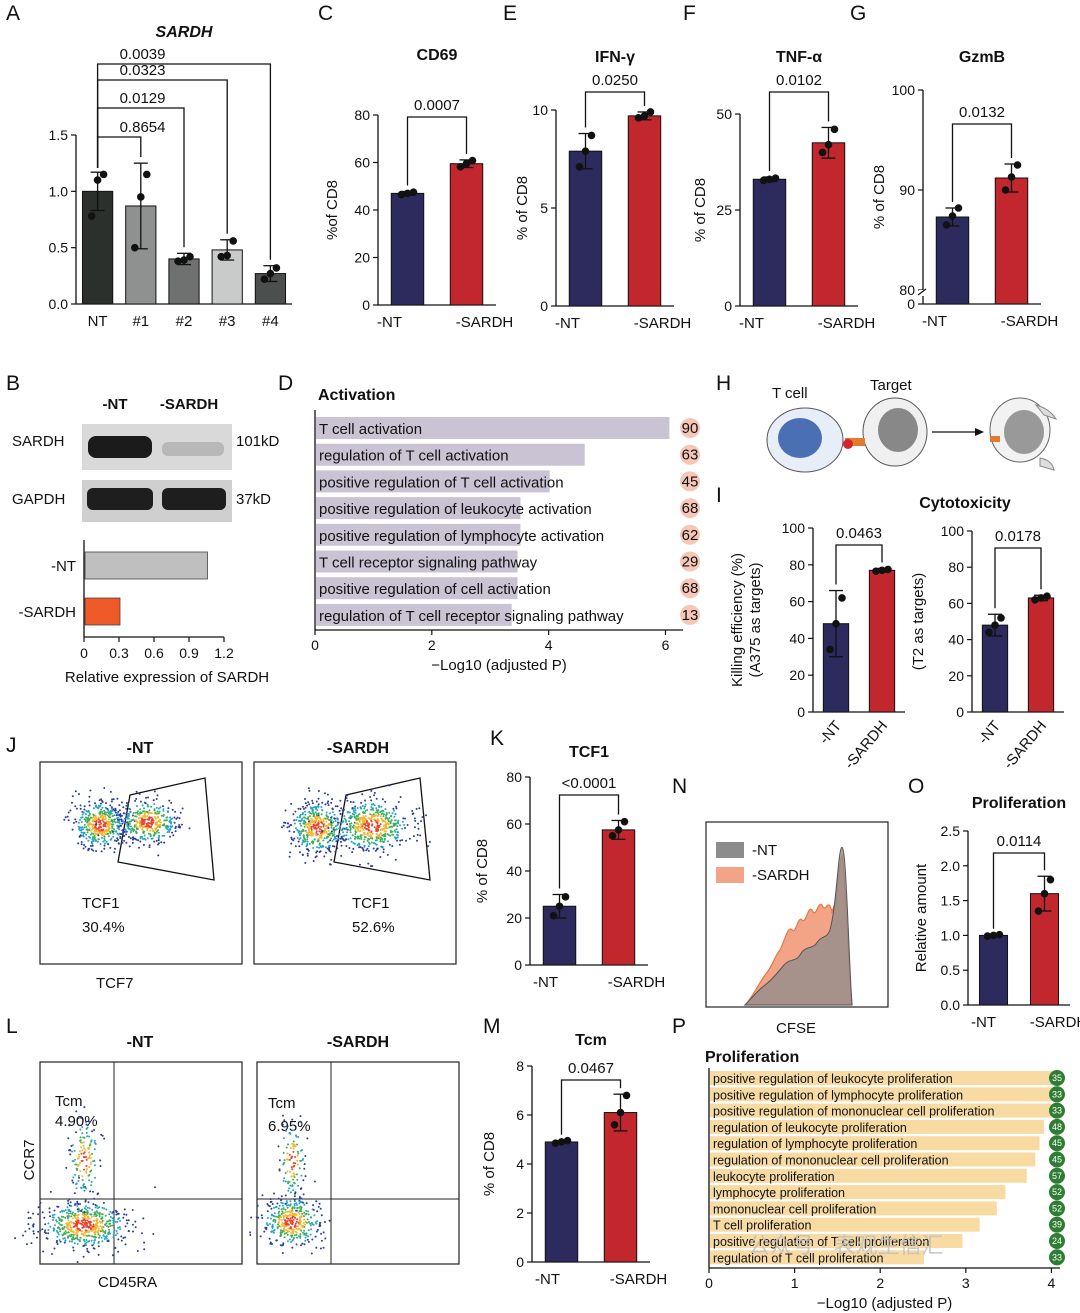  I want to click on x-tick-label: -SARDH, so click(663, 323).